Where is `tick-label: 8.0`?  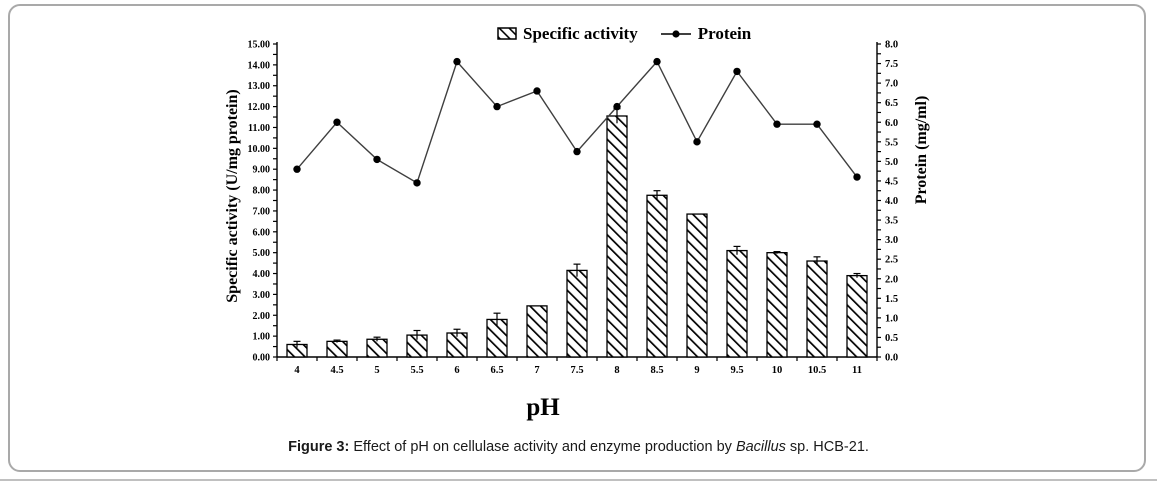 tick-label: 8.0 is located at coordinates (891, 45).